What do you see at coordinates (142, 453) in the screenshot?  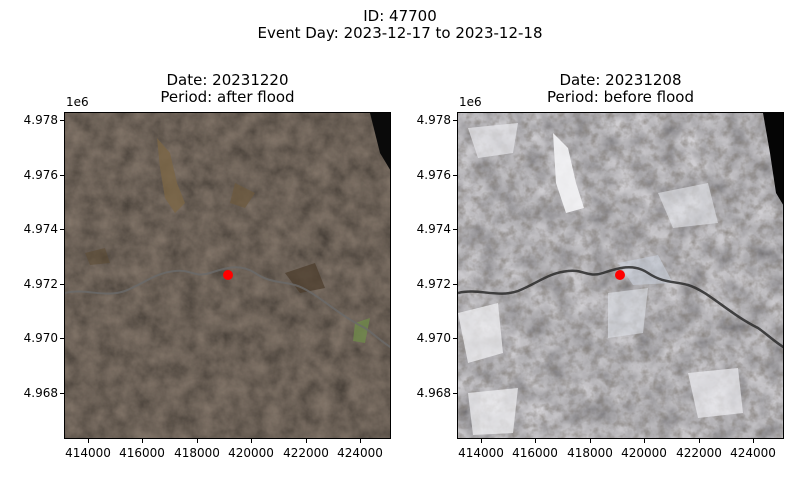 I see `left-x-tick: 416000` at bounding box center [142, 453].